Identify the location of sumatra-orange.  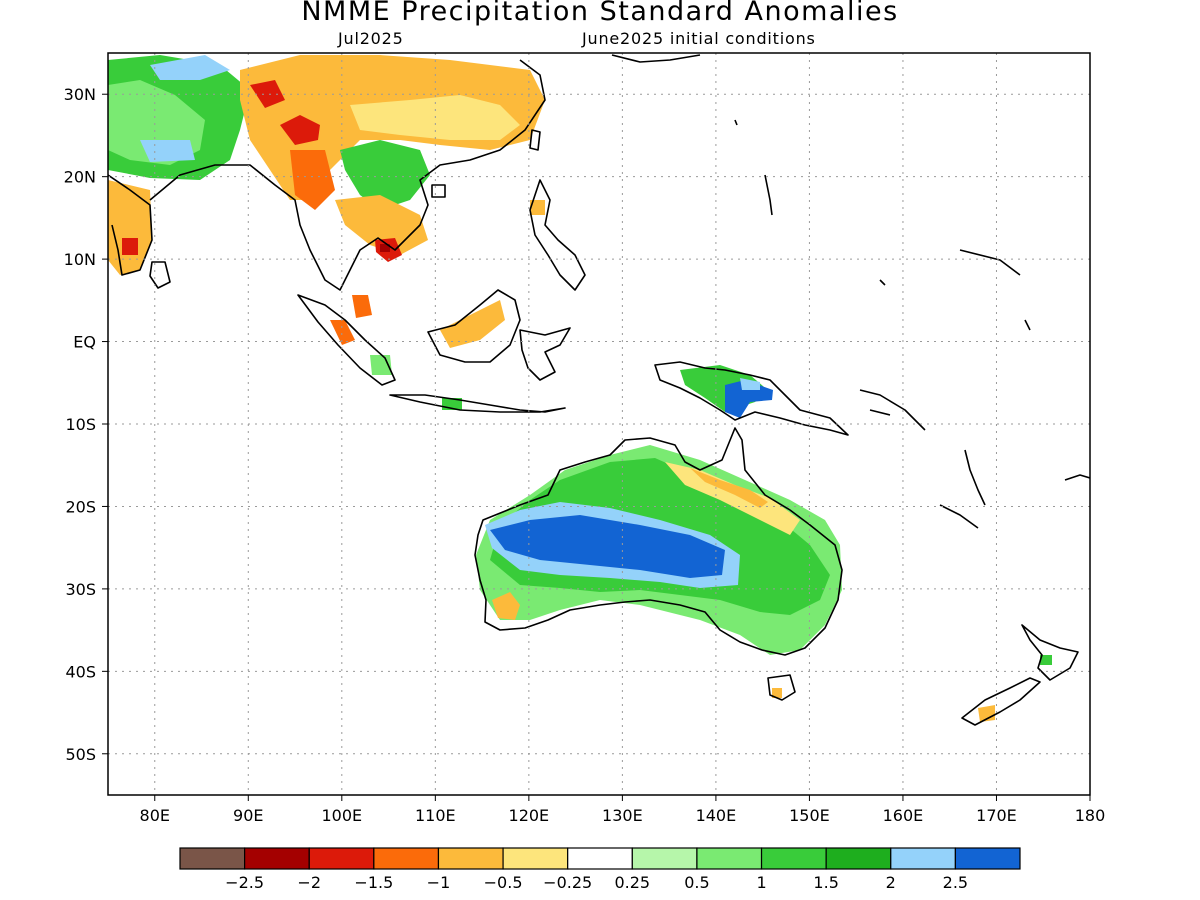
(342, 332).